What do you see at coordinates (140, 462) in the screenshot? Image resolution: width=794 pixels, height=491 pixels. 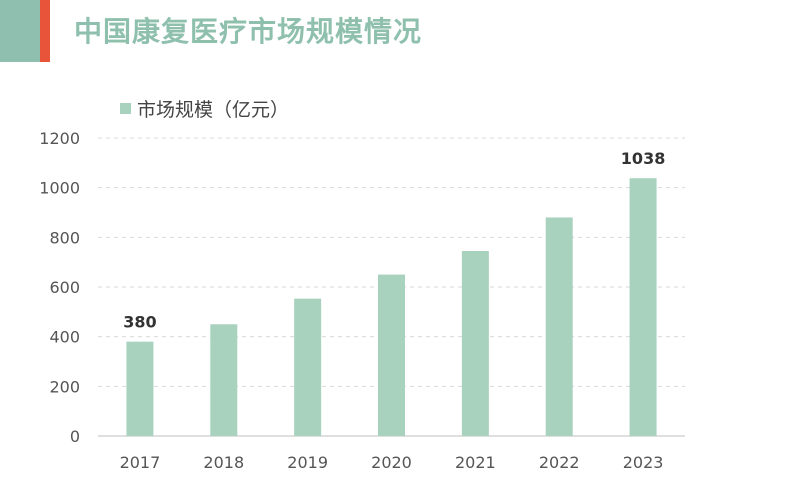 I see `x-tick-label: 2017` at bounding box center [140, 462].